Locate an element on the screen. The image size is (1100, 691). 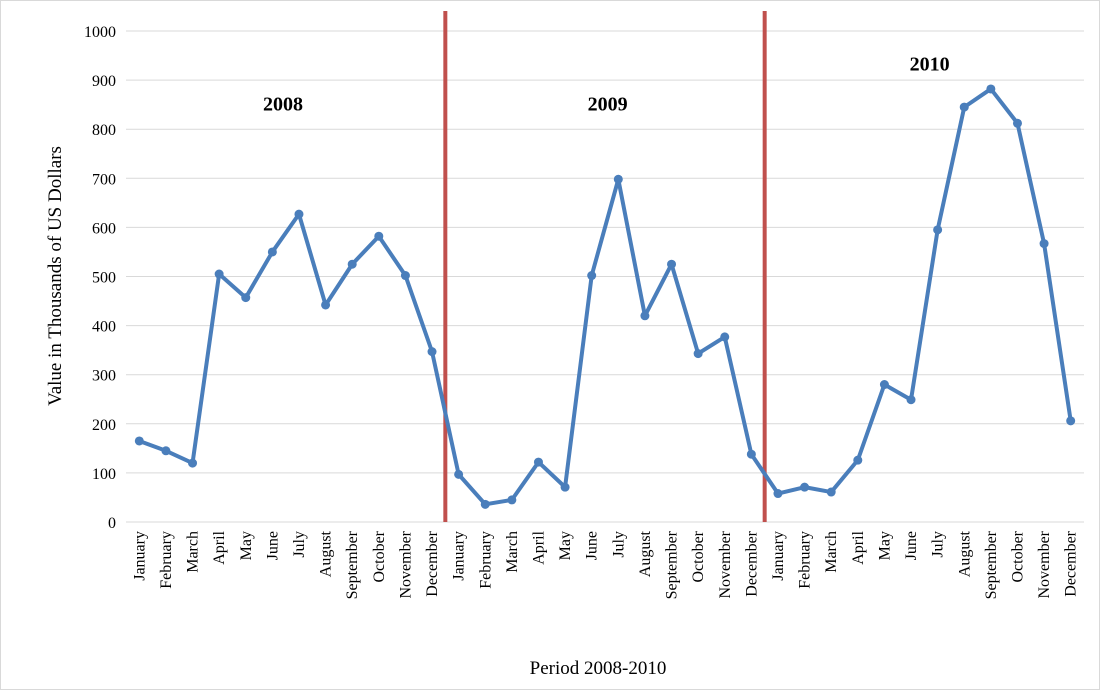
y-tick-label: 0 is located at coordinates (112, 523).